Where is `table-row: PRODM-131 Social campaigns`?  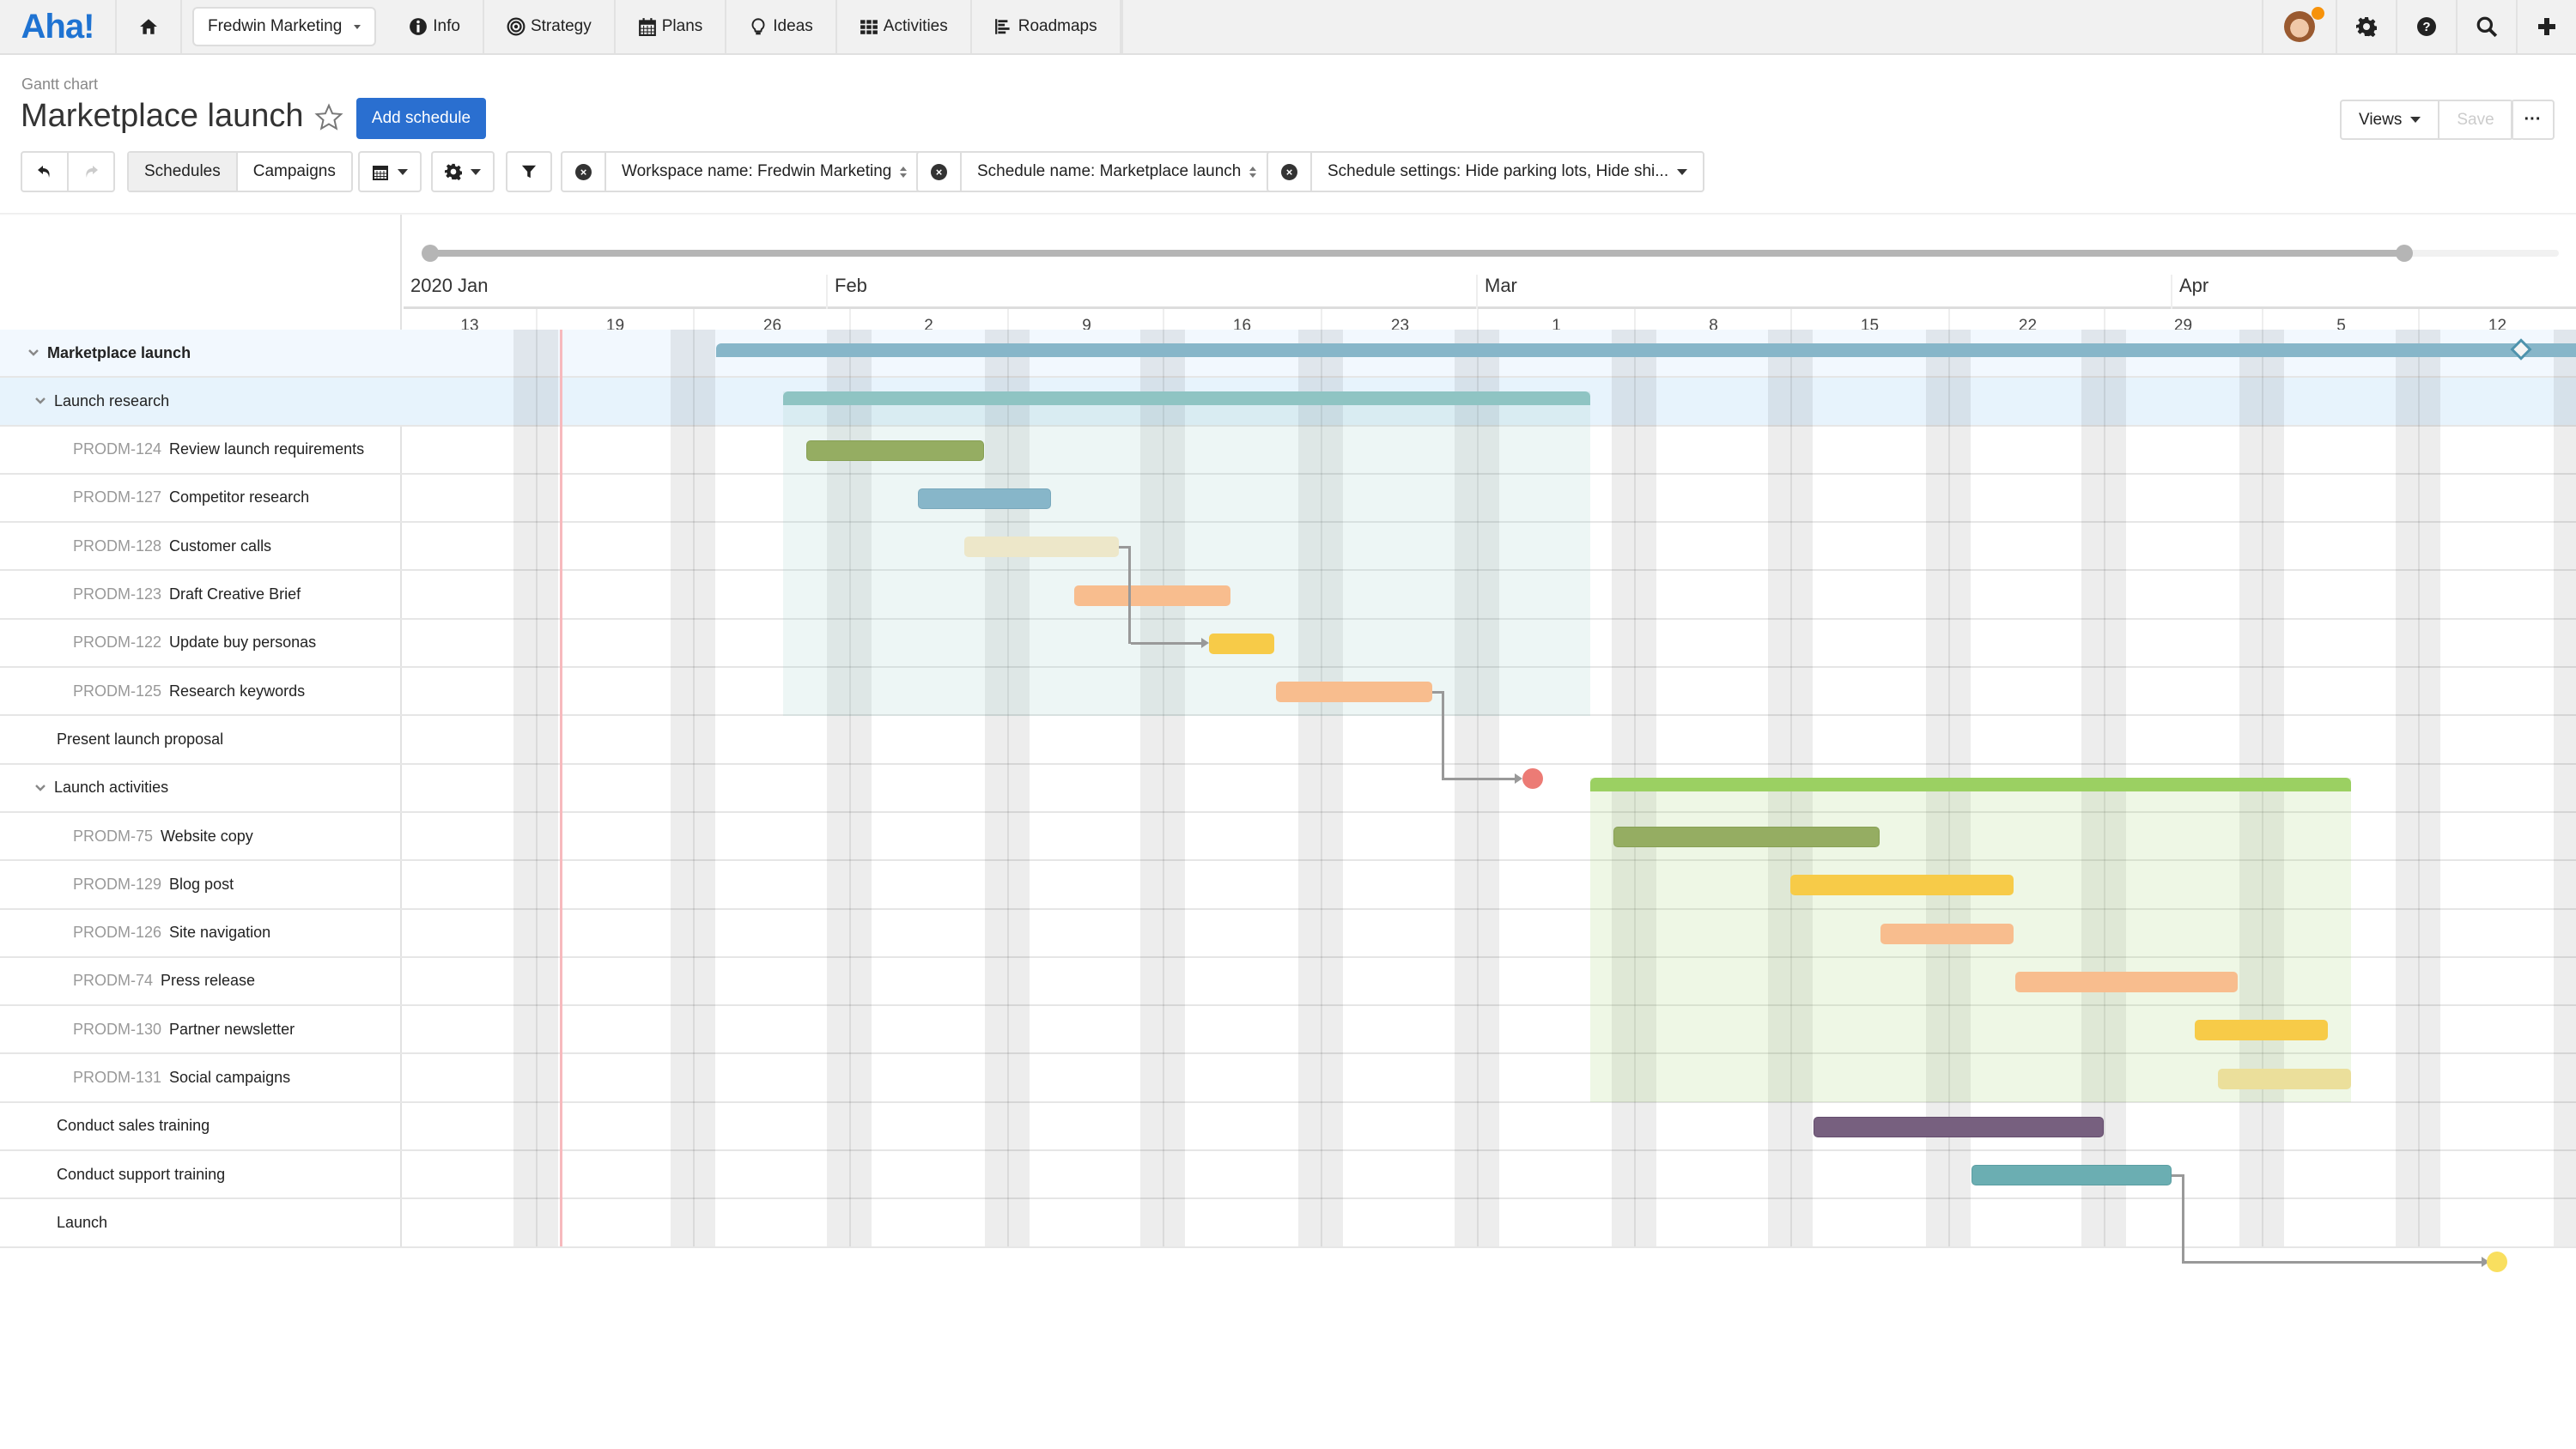
table-row: PRODM-131 Social campaigns is located at coordinates (1288, 1079).